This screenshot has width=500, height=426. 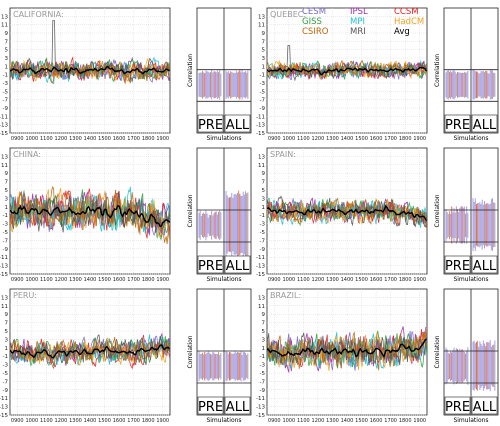 I want to click on region-label: SPAIN:, so click(x=283, y=154).